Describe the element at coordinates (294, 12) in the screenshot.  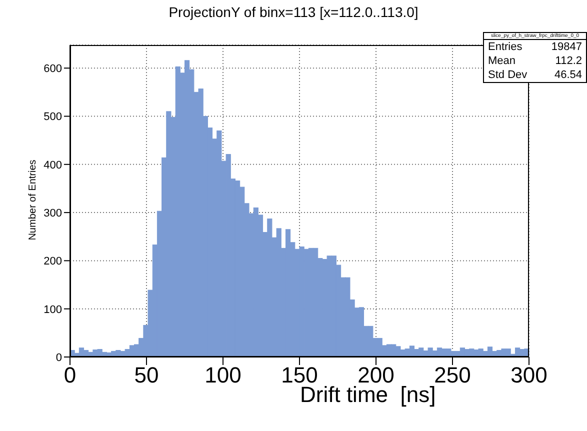
I see `chart-title: ProjectionY of binx=113 [x=112.0..113.0]` at that location.